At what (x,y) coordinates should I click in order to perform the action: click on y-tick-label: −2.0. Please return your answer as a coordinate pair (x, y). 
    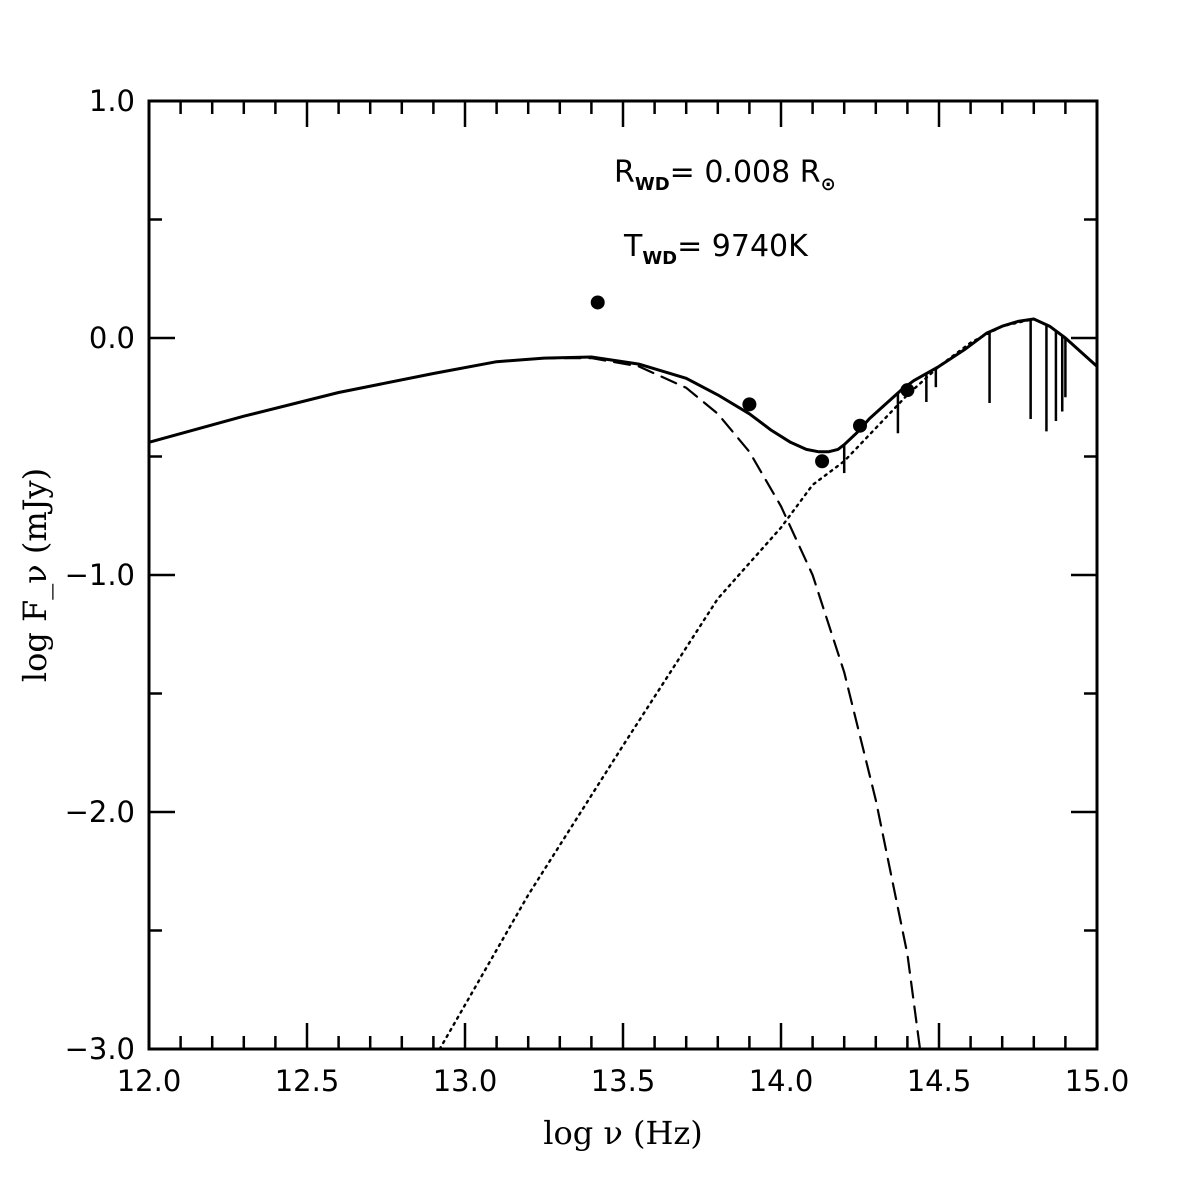
    Looking at the image, I should click on (100, 812).